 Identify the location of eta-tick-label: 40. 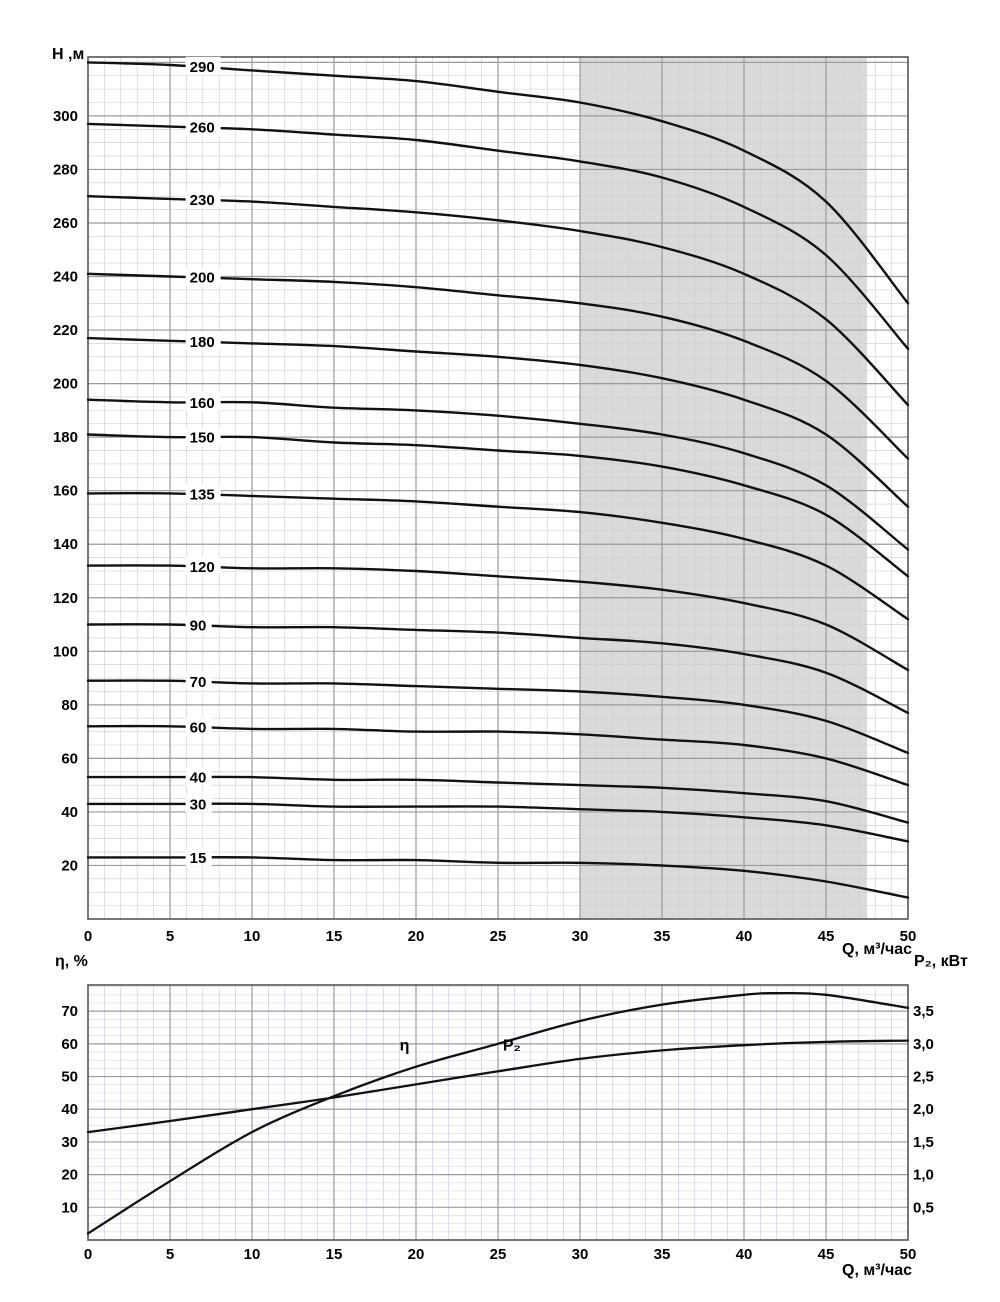
(69, 1109).